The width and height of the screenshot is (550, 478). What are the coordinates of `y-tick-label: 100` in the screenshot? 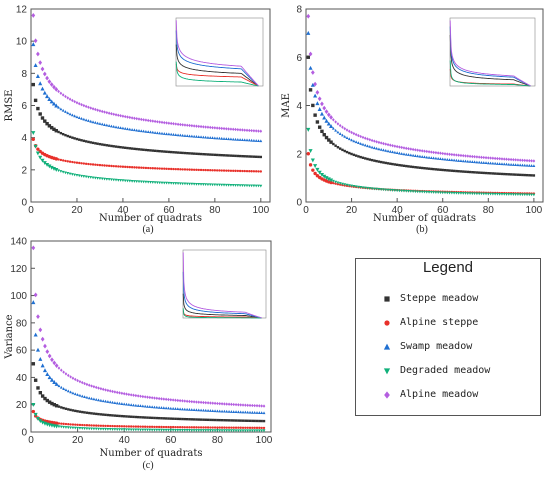 It's located at (18, 296).